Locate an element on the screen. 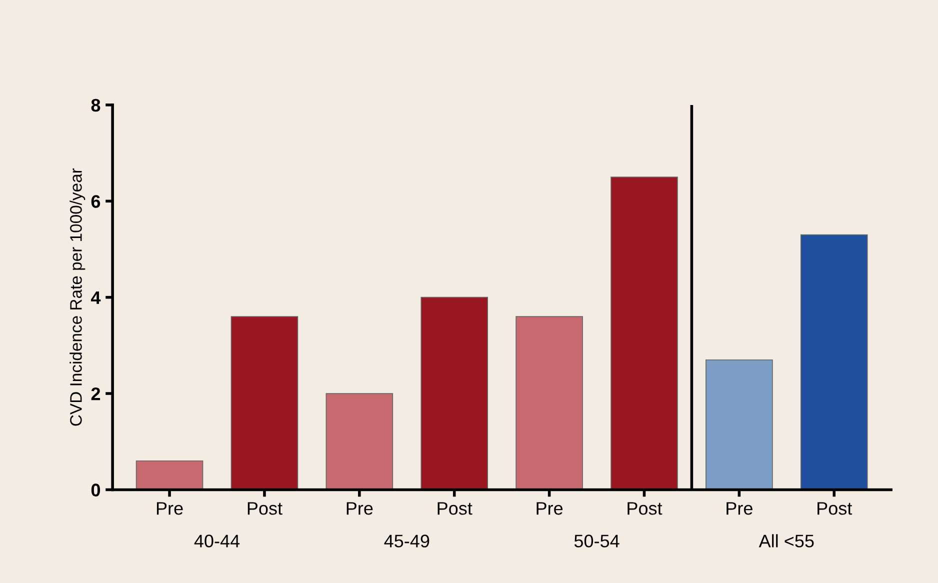  y-tick-label: 6 is located at coordinates (95, 201).